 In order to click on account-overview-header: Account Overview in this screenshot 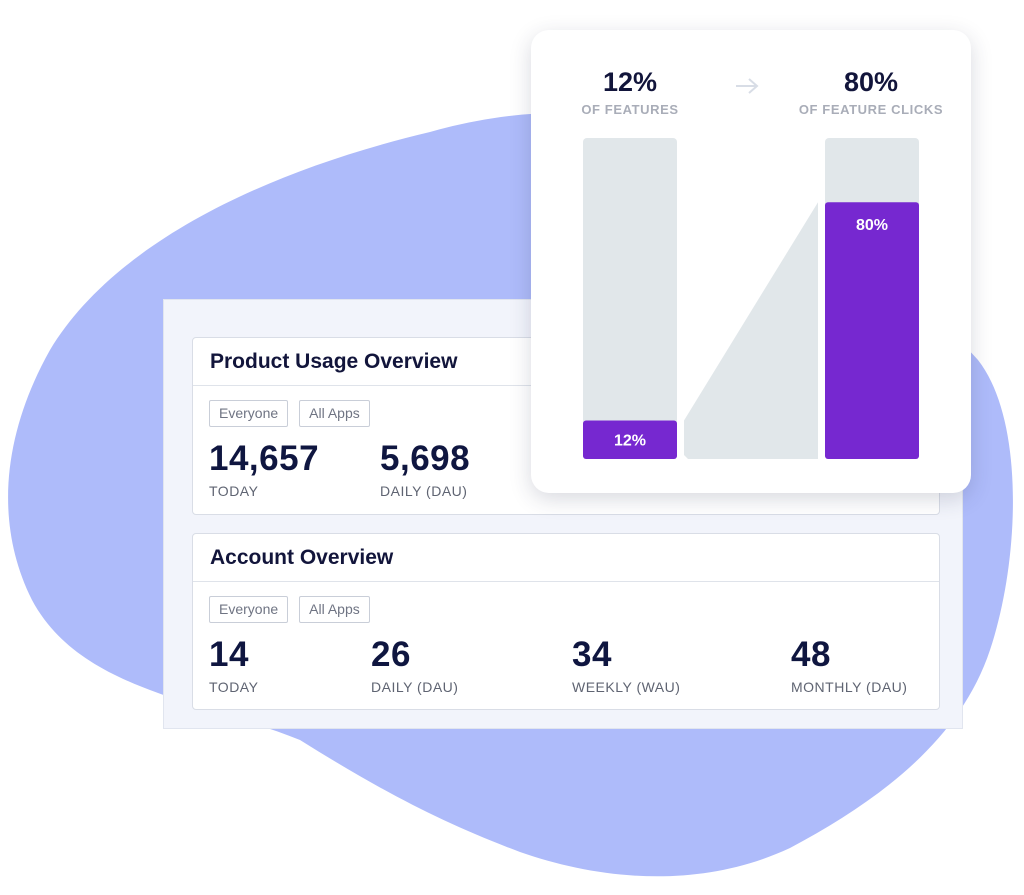, I will do `click(566, 558)`.